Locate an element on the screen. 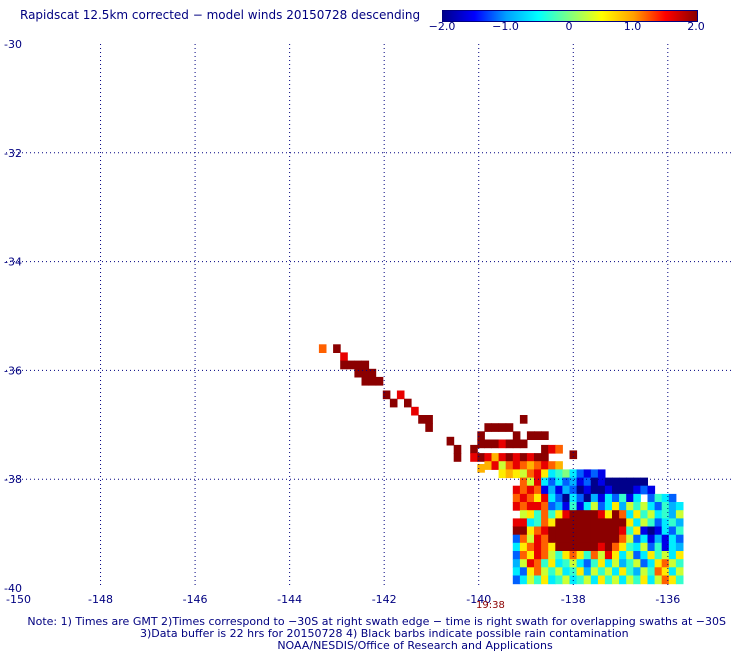 The image size is (740, 652). latitude-tick-label: -36 is located at coordinates (13, 370).